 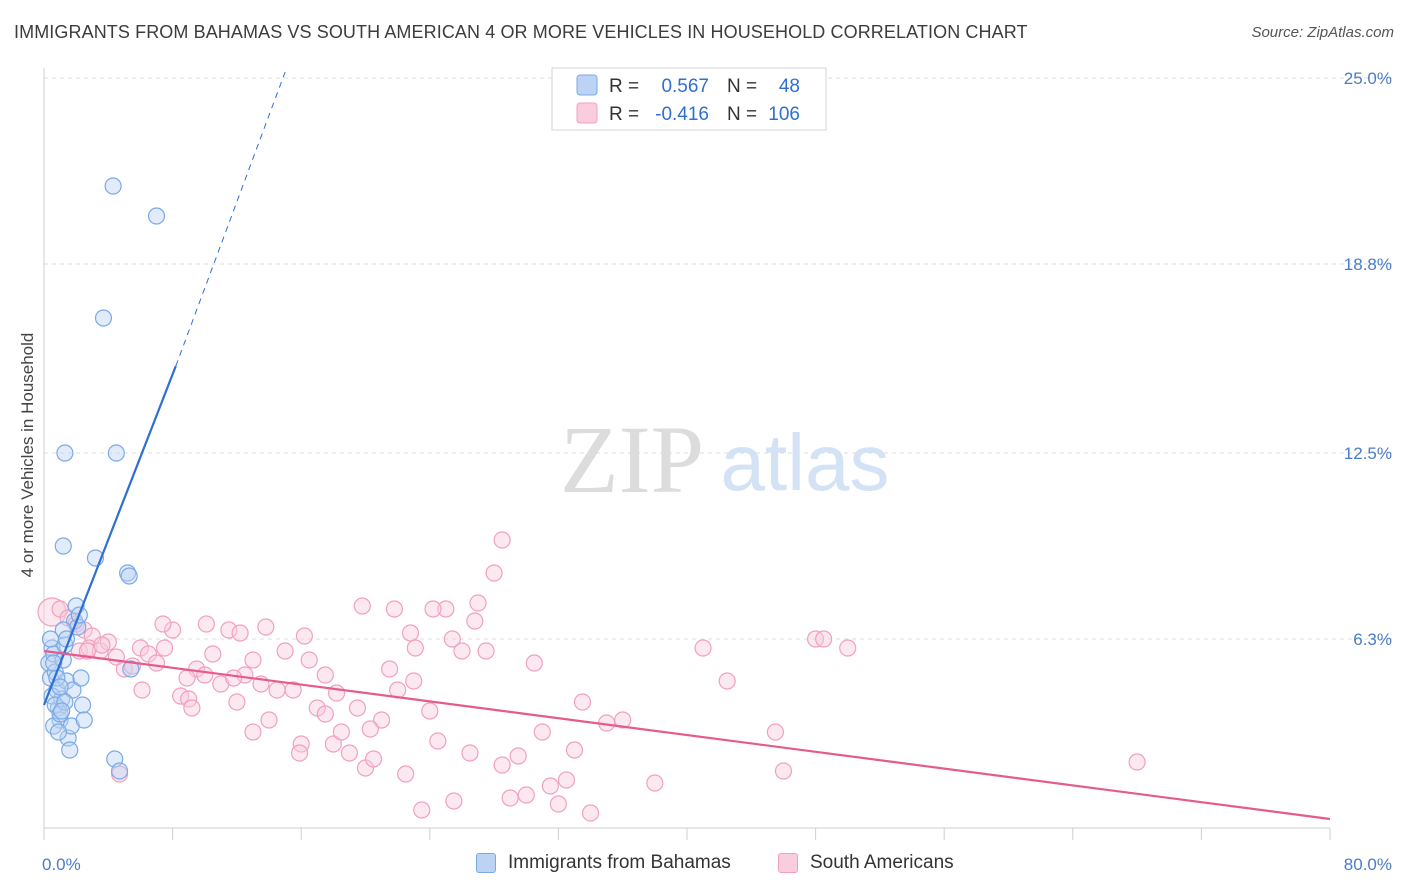 What do you see at coordinates (784, 114) in the screenshot?
I see `stats-n-value-south-american: 106` at bounding box center [784, 114].